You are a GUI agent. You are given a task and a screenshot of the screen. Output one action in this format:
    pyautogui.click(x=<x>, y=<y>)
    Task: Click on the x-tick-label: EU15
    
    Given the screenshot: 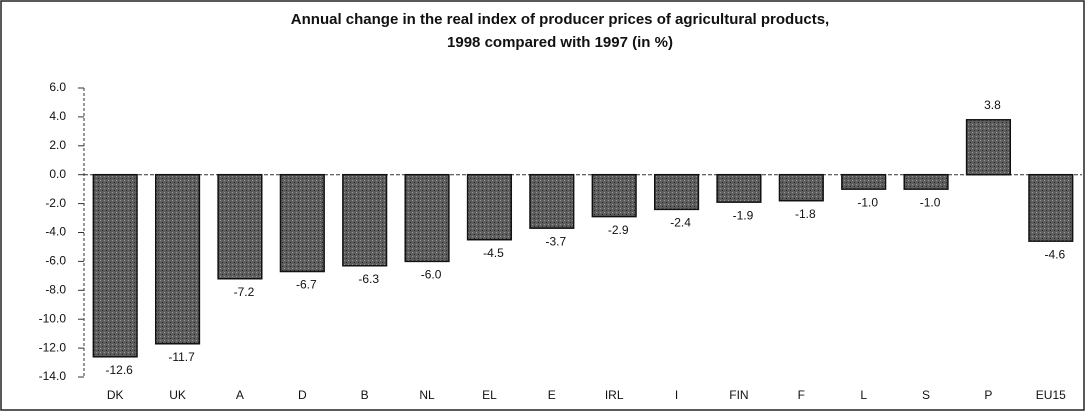 What is the action you would take?
    pyautogui.click(x=1051, y=395)
    